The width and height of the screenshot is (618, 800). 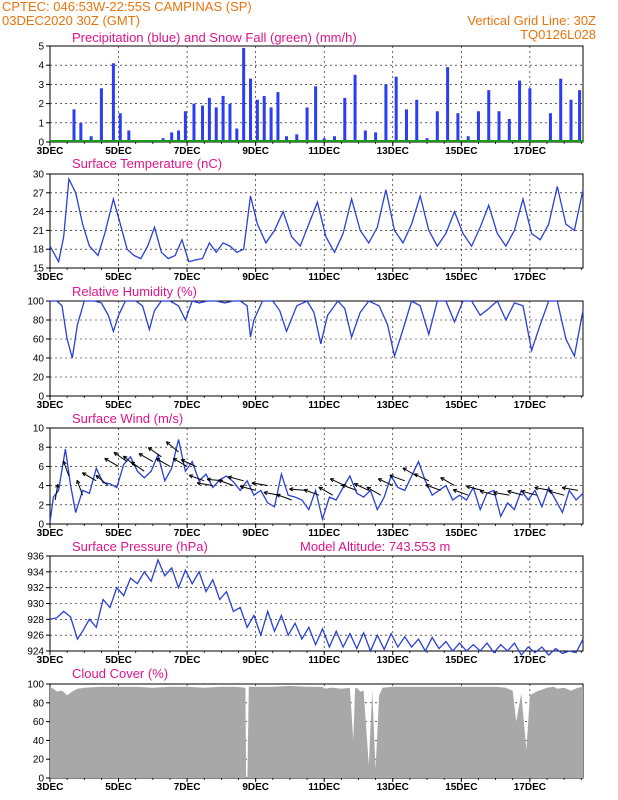 I want to click on y-tick-label: 1, so click(x=41, y=123).